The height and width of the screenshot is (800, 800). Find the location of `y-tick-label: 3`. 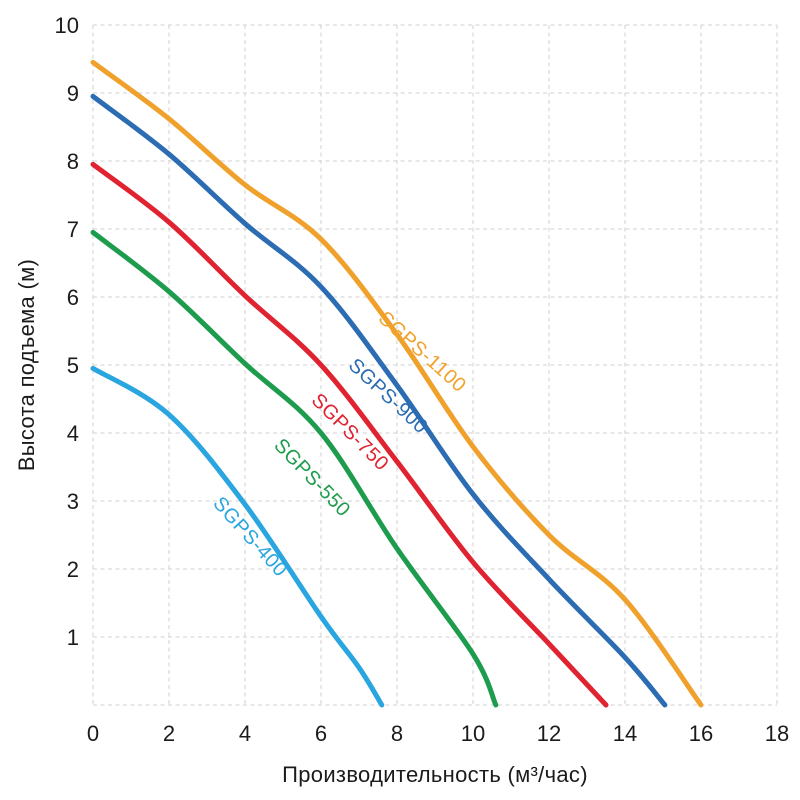

y-tick-label: 3 is located at coordinates (73, 501).